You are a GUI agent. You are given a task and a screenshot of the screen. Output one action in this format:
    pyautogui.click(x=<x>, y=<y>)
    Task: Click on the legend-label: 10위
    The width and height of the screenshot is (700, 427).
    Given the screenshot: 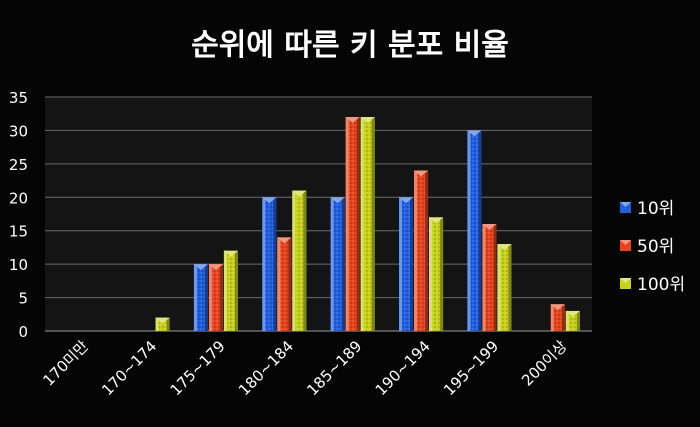 What is the action you would take?
    pyautogui.click(x=655, y=209)
    